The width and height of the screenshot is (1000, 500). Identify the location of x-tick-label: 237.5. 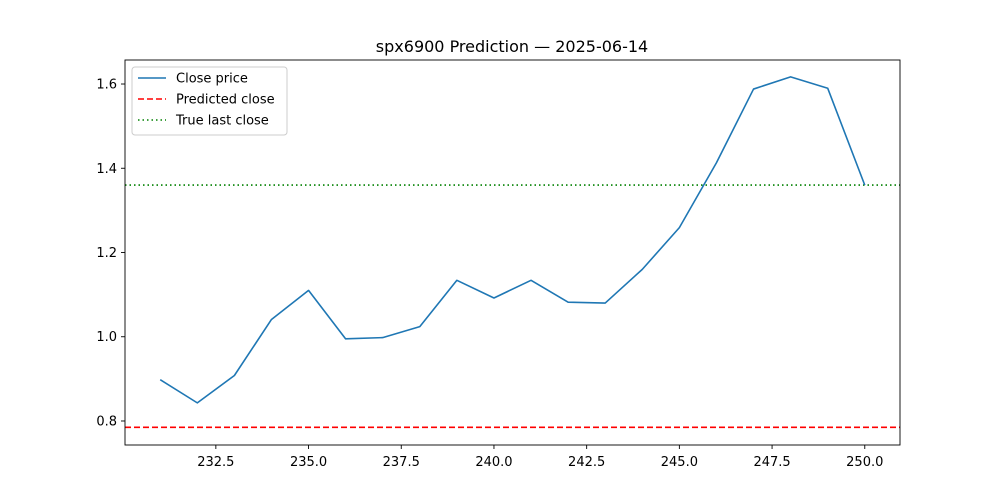
(401, 462).